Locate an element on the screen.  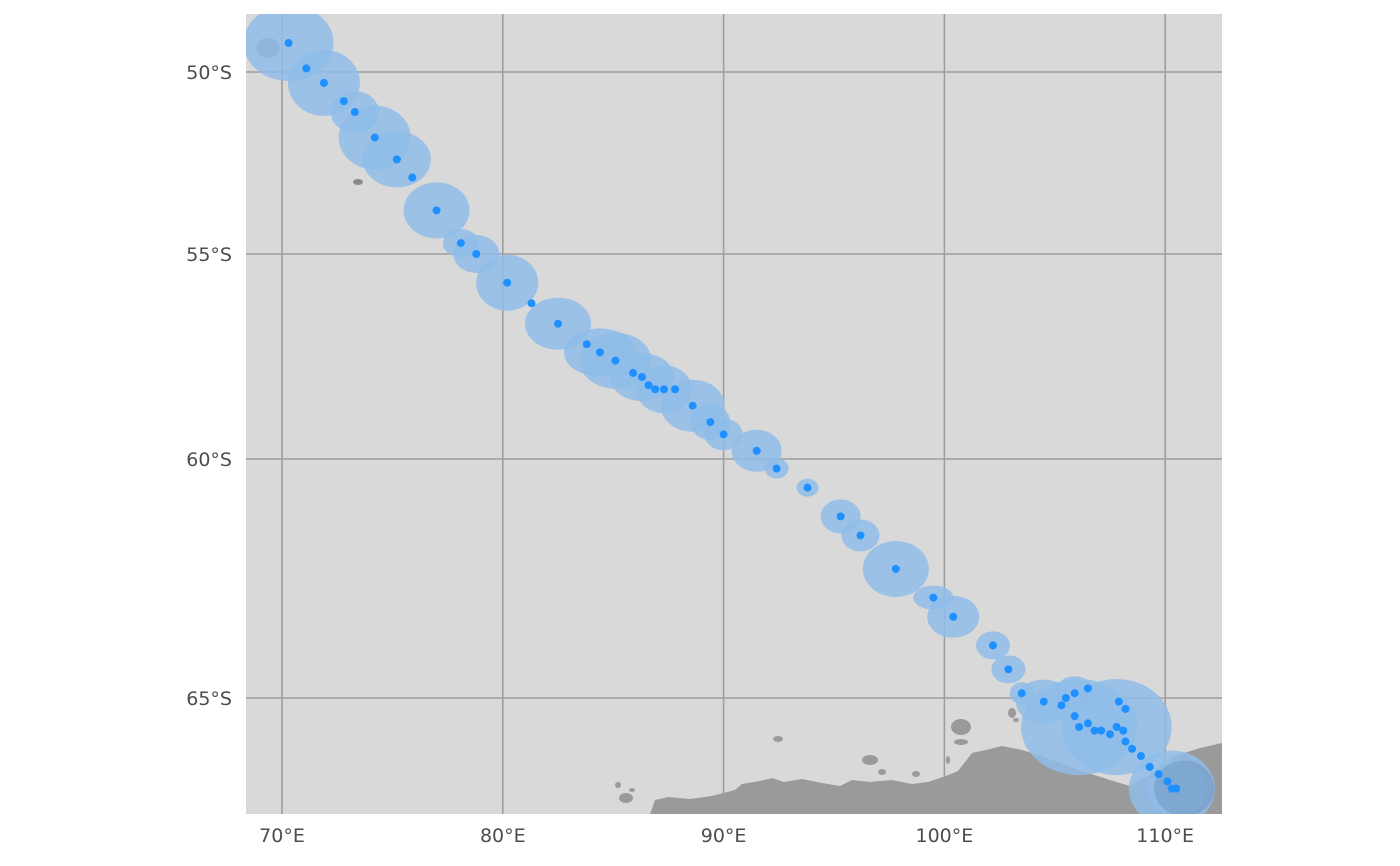
x-axis: 70°E 80°E 90°E 100°E 110°E is located at coordinates (726, 836).